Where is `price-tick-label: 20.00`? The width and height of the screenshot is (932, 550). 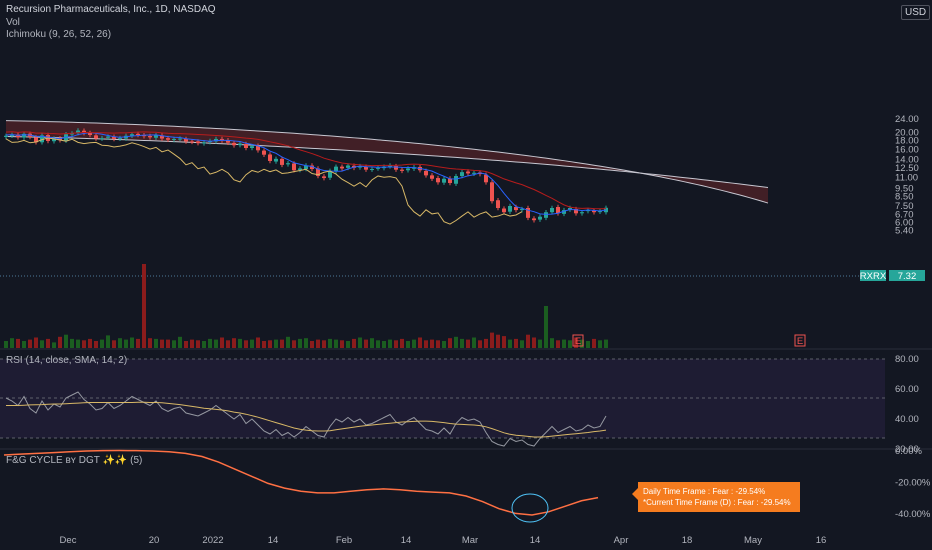 price-tick-label: 20.00 is located at coordinates (907, 133).